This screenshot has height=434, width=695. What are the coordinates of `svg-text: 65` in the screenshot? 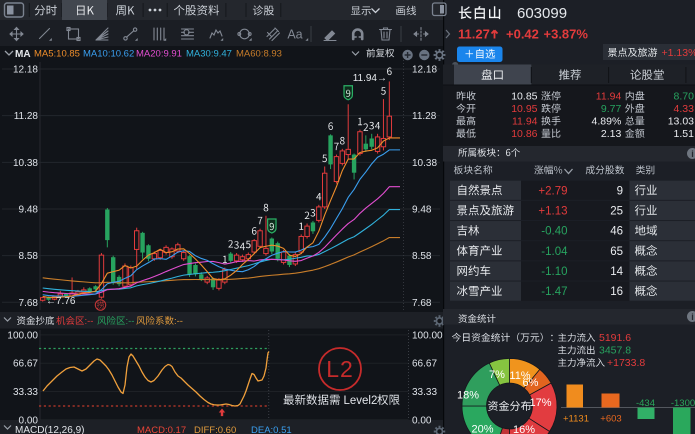 It's located at (616, 252).